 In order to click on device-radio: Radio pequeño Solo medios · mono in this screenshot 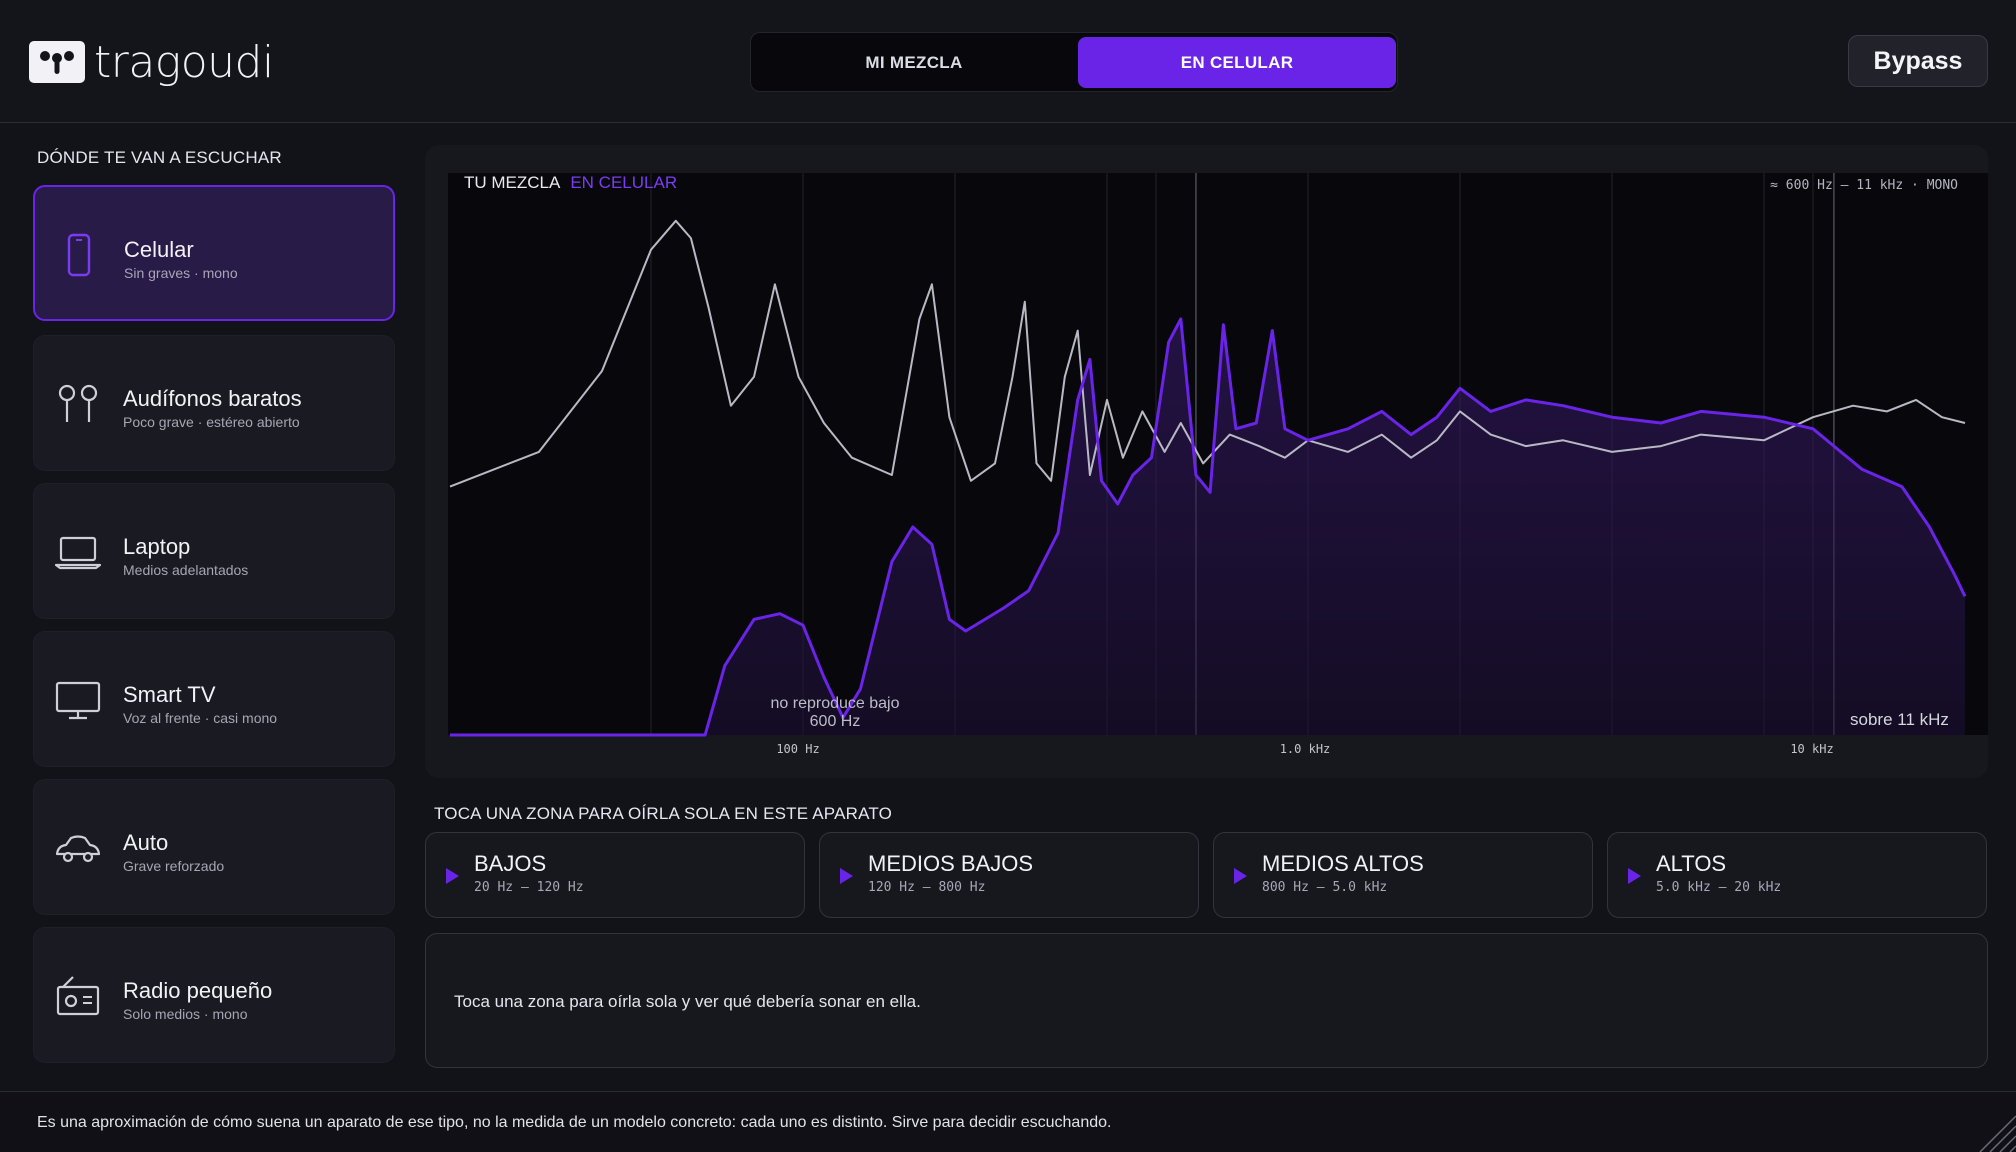, I will do `click(214, 995)`.